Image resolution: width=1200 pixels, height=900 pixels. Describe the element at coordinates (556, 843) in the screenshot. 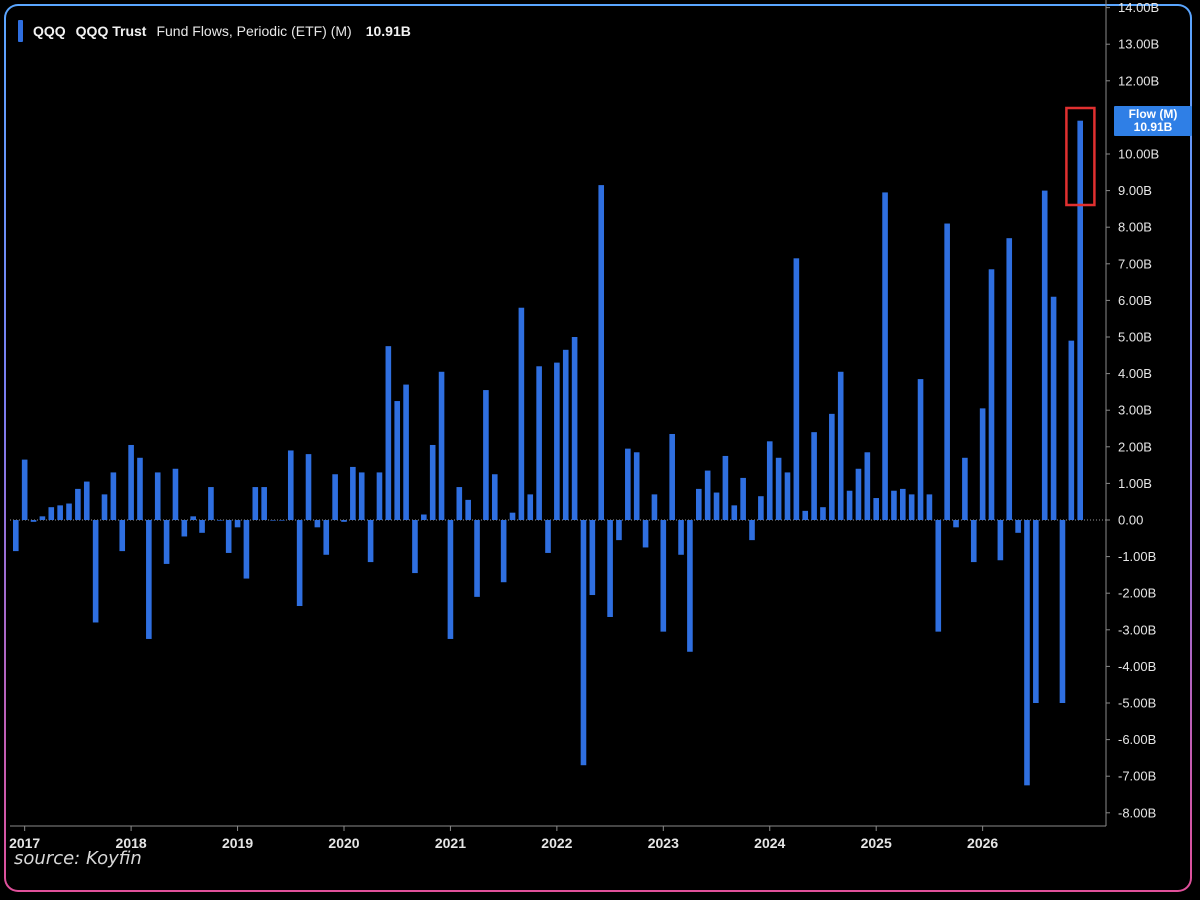

I see `x-tick-label: 2022` at that location.